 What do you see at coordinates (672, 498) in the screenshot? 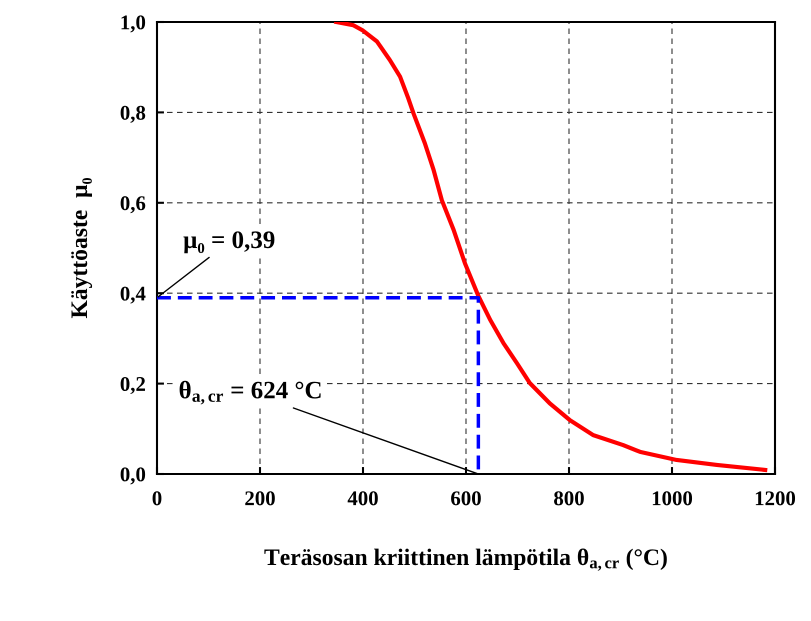
I see `x-tick-label: 1000` at bounding box center [672, 498].